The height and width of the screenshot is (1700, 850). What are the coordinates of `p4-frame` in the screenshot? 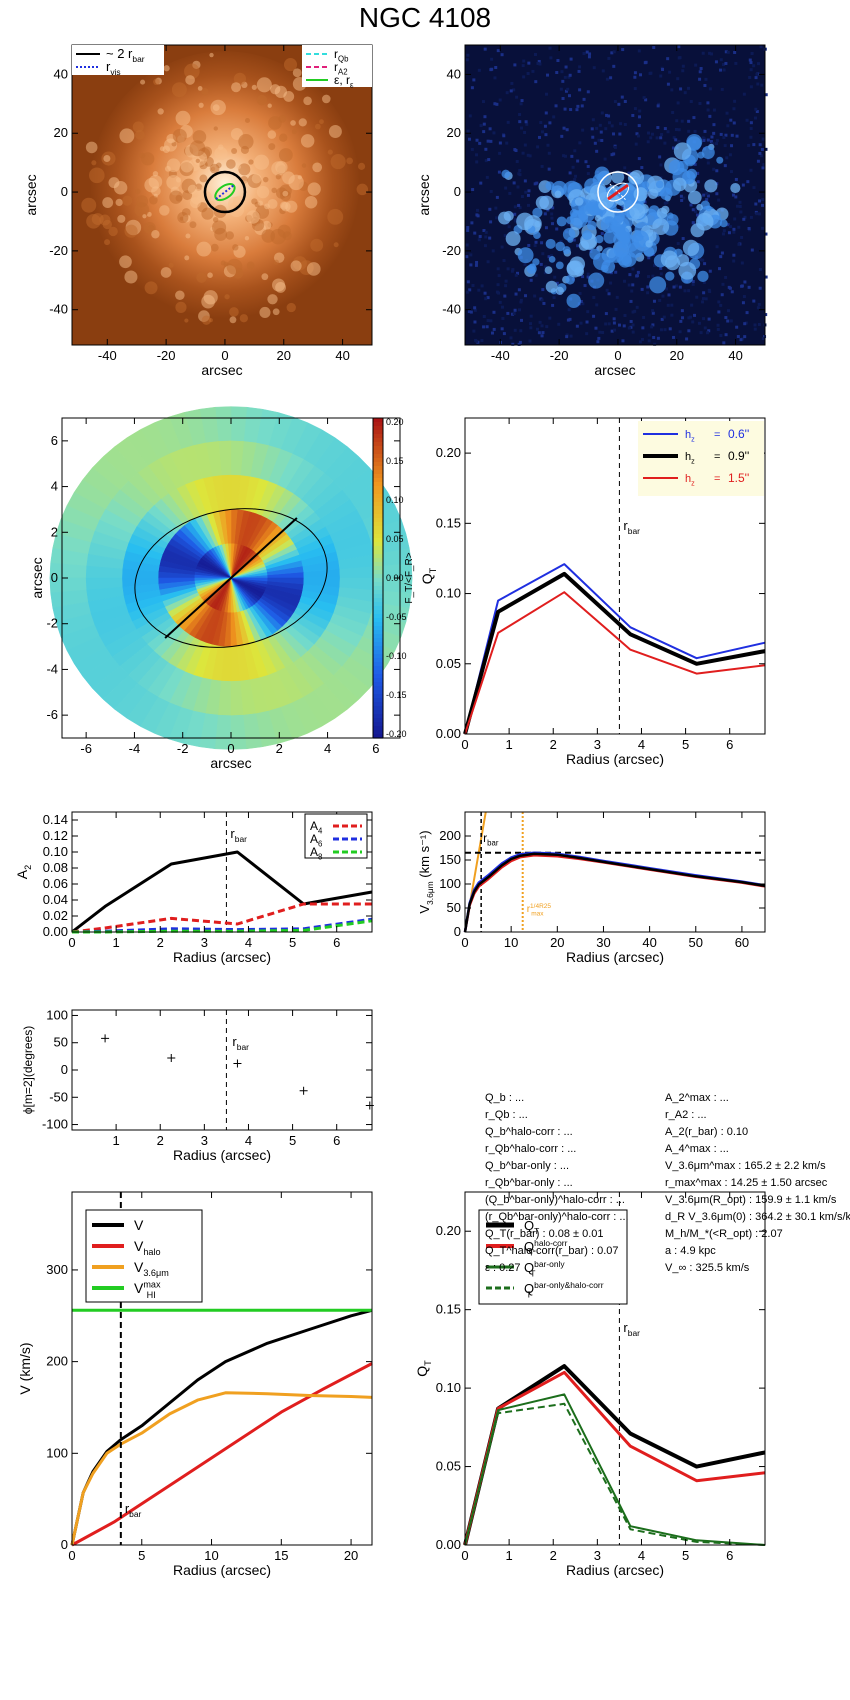 It's located at (615, 576).